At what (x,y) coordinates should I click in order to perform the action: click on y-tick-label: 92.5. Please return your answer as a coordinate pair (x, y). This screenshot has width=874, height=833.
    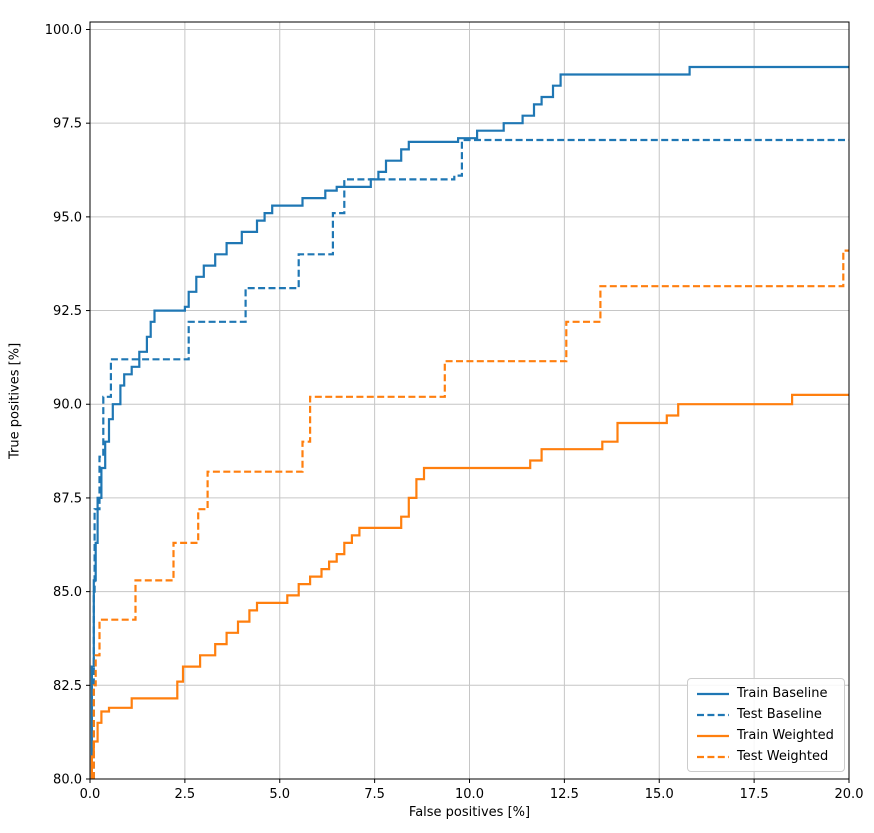
    Looking at the image, I should click on (67, 311).